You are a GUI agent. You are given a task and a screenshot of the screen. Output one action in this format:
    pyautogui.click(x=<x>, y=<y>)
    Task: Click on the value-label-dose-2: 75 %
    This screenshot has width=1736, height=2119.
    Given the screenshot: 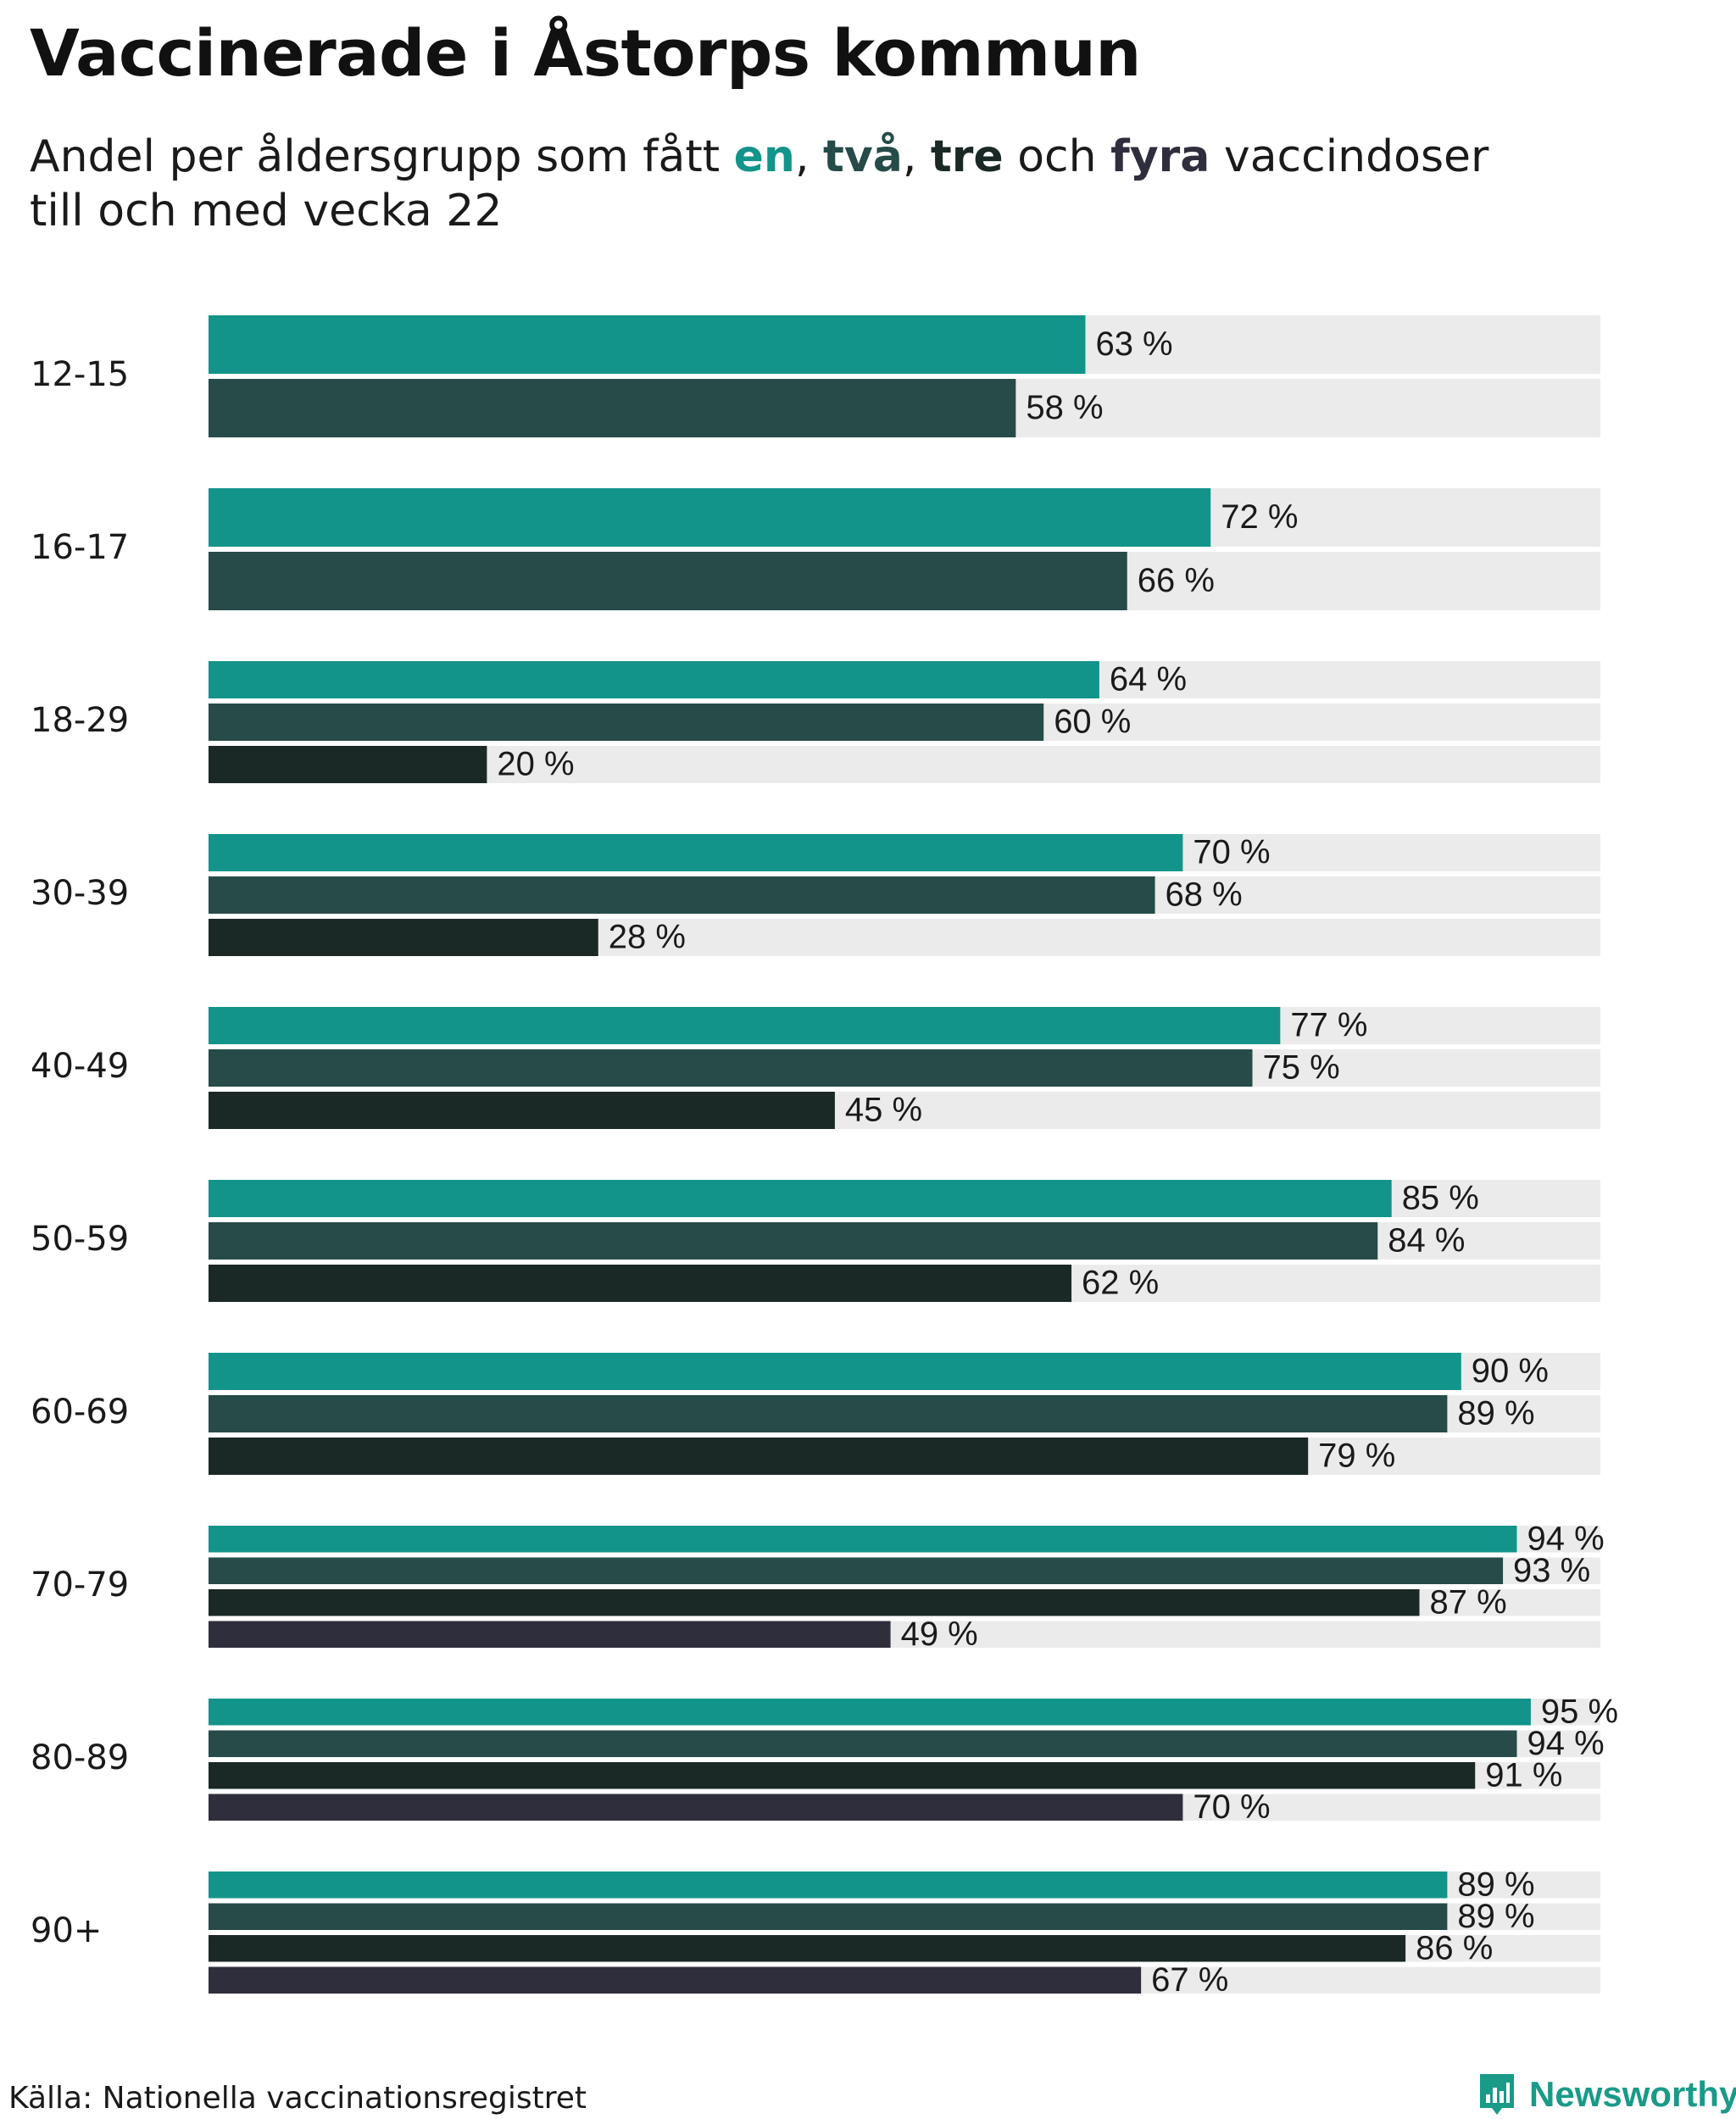 What is the action you would take?
    pyautogui.click(x=1301, y=1068)
    